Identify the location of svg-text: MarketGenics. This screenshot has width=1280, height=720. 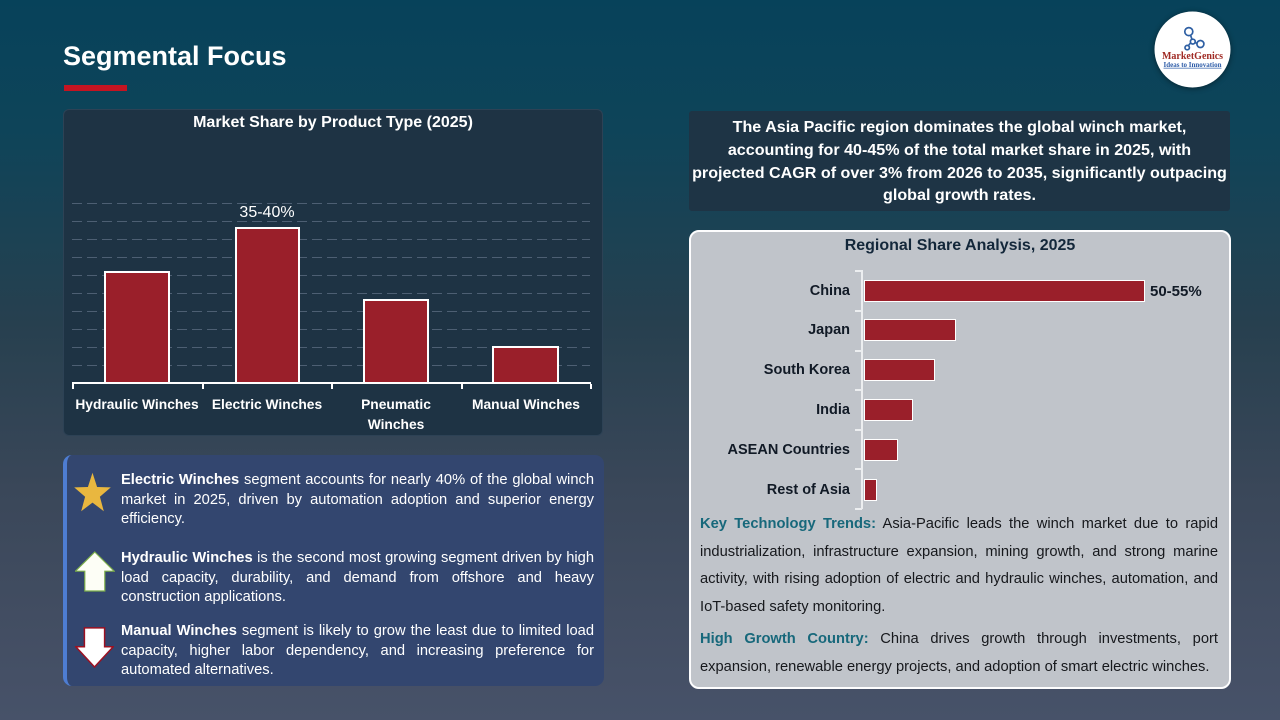
(1192, 56).